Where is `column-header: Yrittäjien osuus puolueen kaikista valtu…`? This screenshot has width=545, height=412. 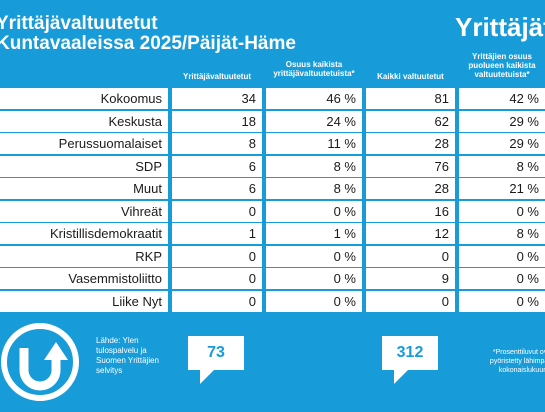 column-header: Yrittäjien osuus puolueen kaikista valtu… is located at coordinates (502, 65).